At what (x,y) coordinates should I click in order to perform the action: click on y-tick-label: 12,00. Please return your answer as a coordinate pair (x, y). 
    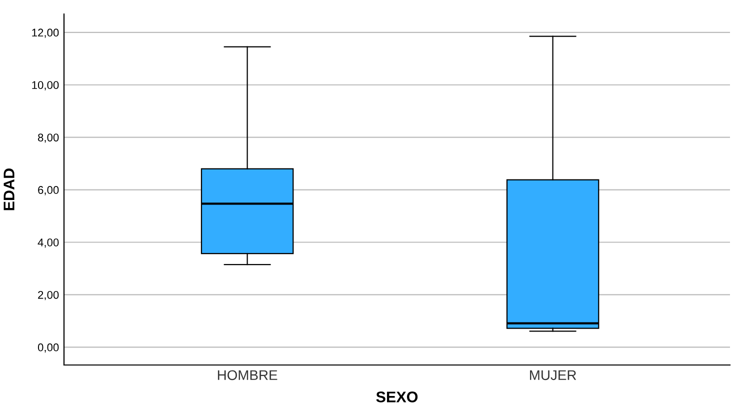
    Looking at the image, I should click on (45, 33).